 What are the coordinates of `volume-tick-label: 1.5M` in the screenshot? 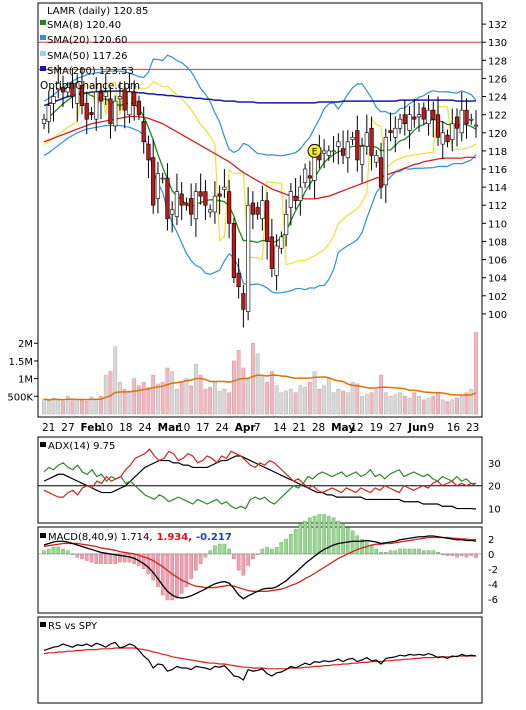 It's located at (20, 362).